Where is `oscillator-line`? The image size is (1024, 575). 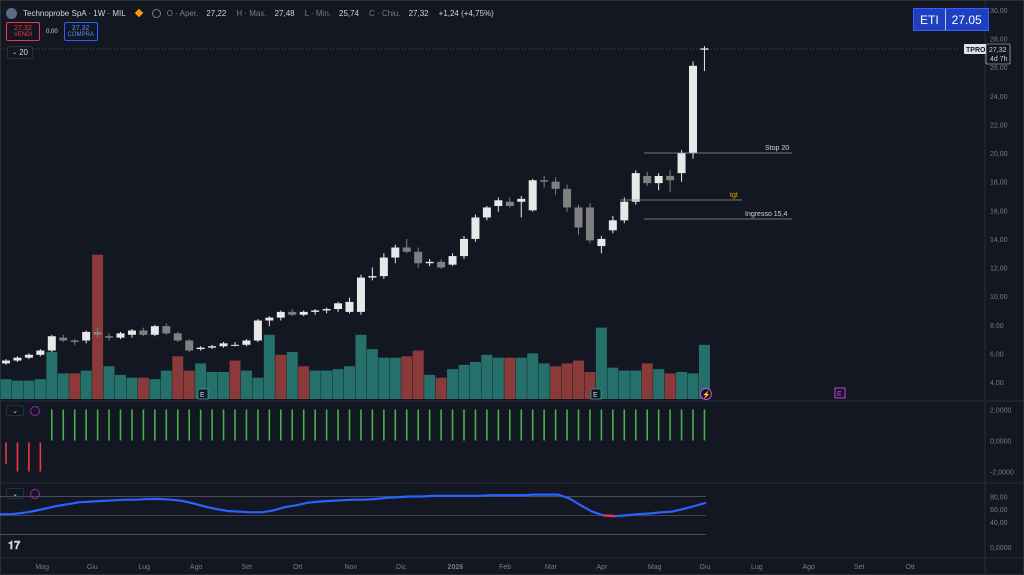 oscillator-line is located at coordinates (353, 505).